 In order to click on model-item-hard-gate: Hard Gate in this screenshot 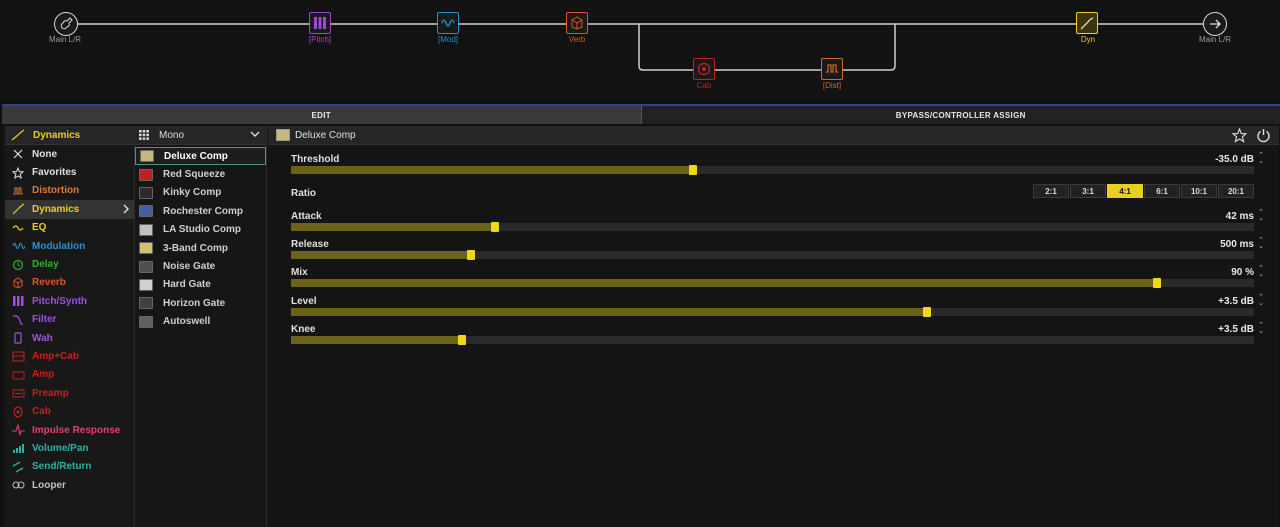, I will do `click(200, 285)`.